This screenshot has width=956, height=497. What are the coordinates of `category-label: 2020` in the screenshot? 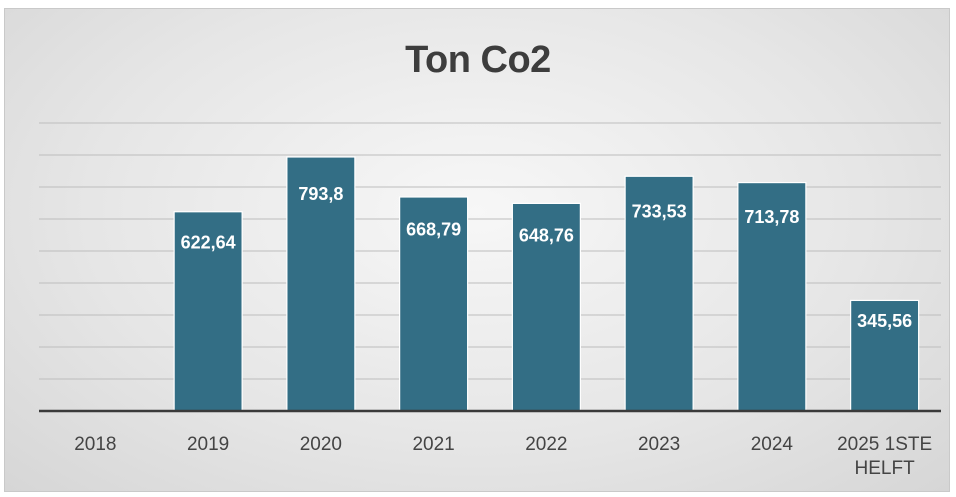 It's located at (321, 444).